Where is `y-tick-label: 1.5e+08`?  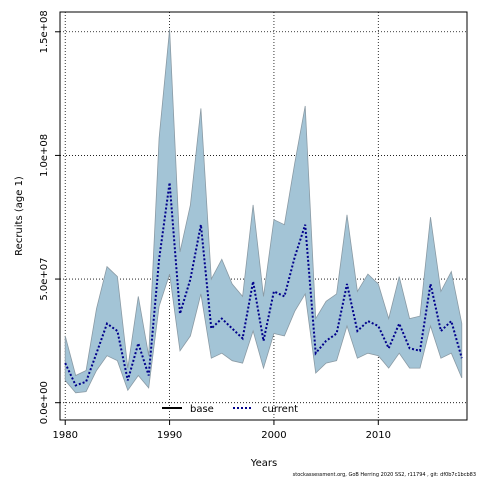
y-tick-label: 1.5e+08 is located at coordinates (44, 31).